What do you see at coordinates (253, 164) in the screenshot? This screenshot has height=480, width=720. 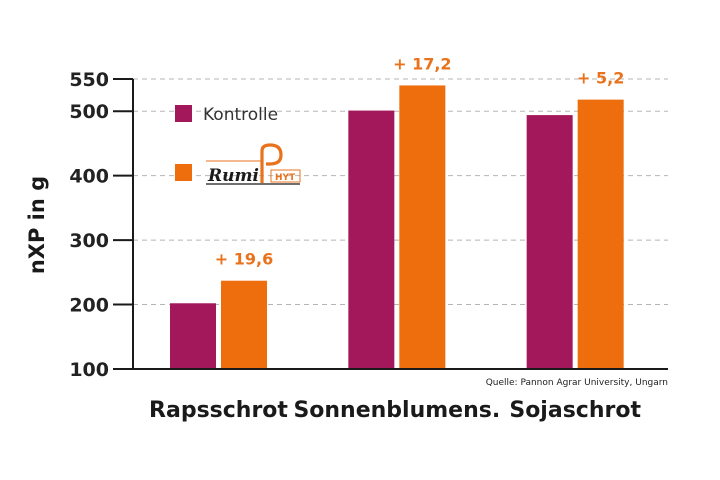 I see `rumiphyt-logo: Rumi HYT` at bounding box center [253, 164].